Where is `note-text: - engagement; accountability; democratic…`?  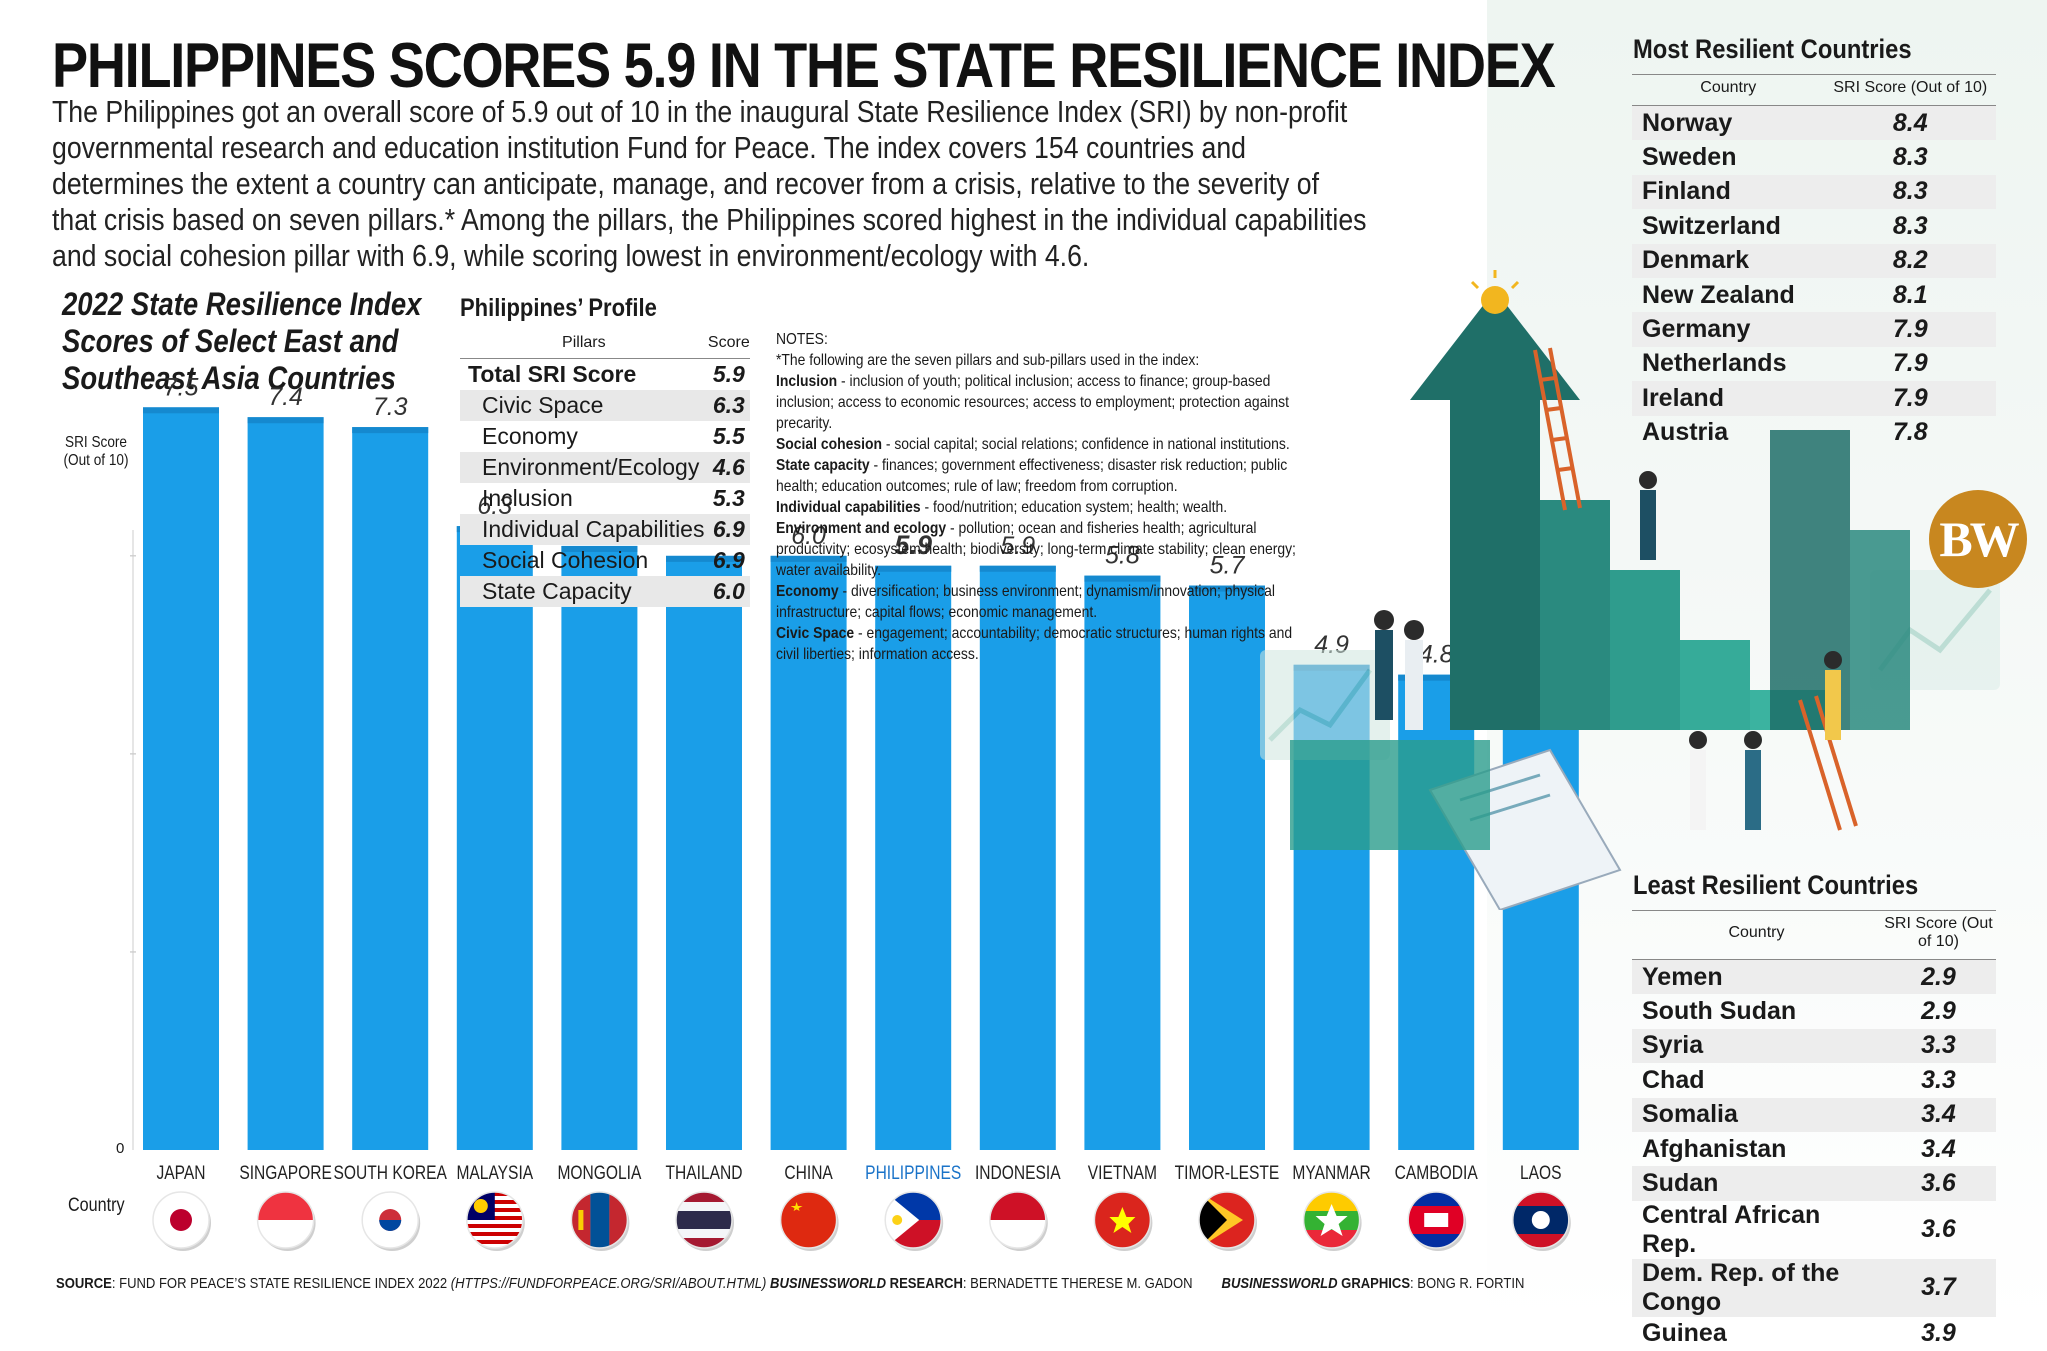
note-text: - engagement; accountability; democratic… is located at coordinates (1034, 644).